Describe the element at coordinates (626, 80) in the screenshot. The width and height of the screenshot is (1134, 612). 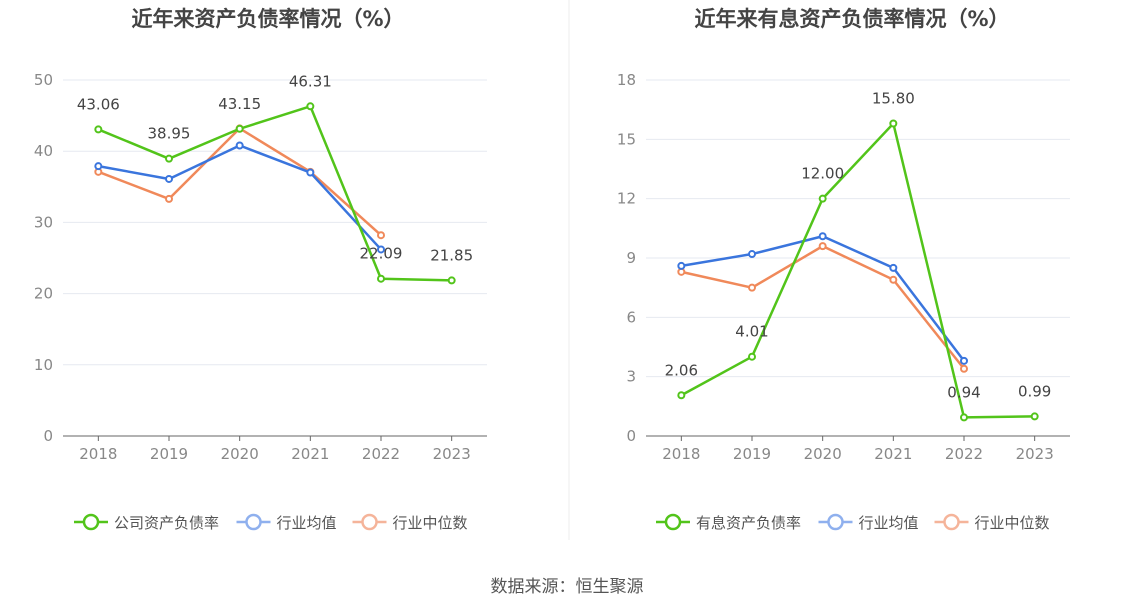
I see `y-tick-label: 18` at that location.